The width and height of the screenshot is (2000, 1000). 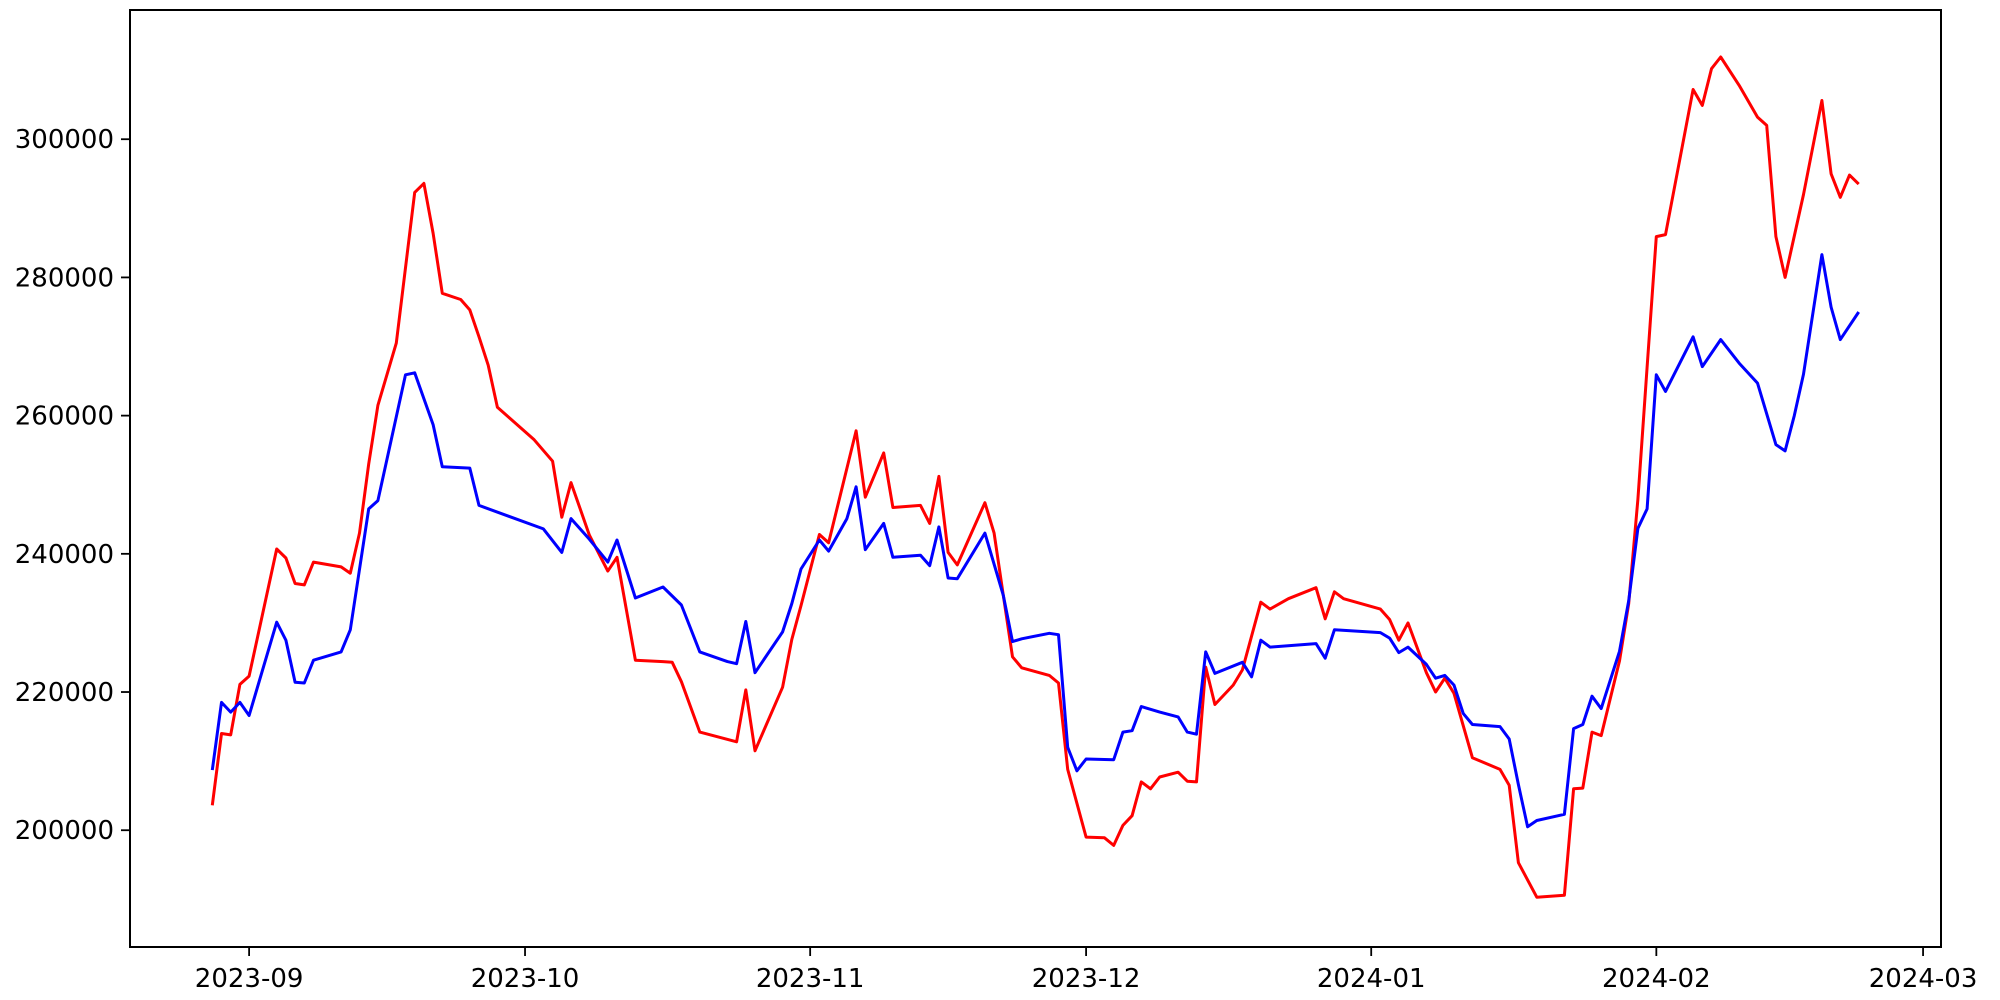 I want to click on x-tick-label: 2024-02, so click(x=1656, y=979).